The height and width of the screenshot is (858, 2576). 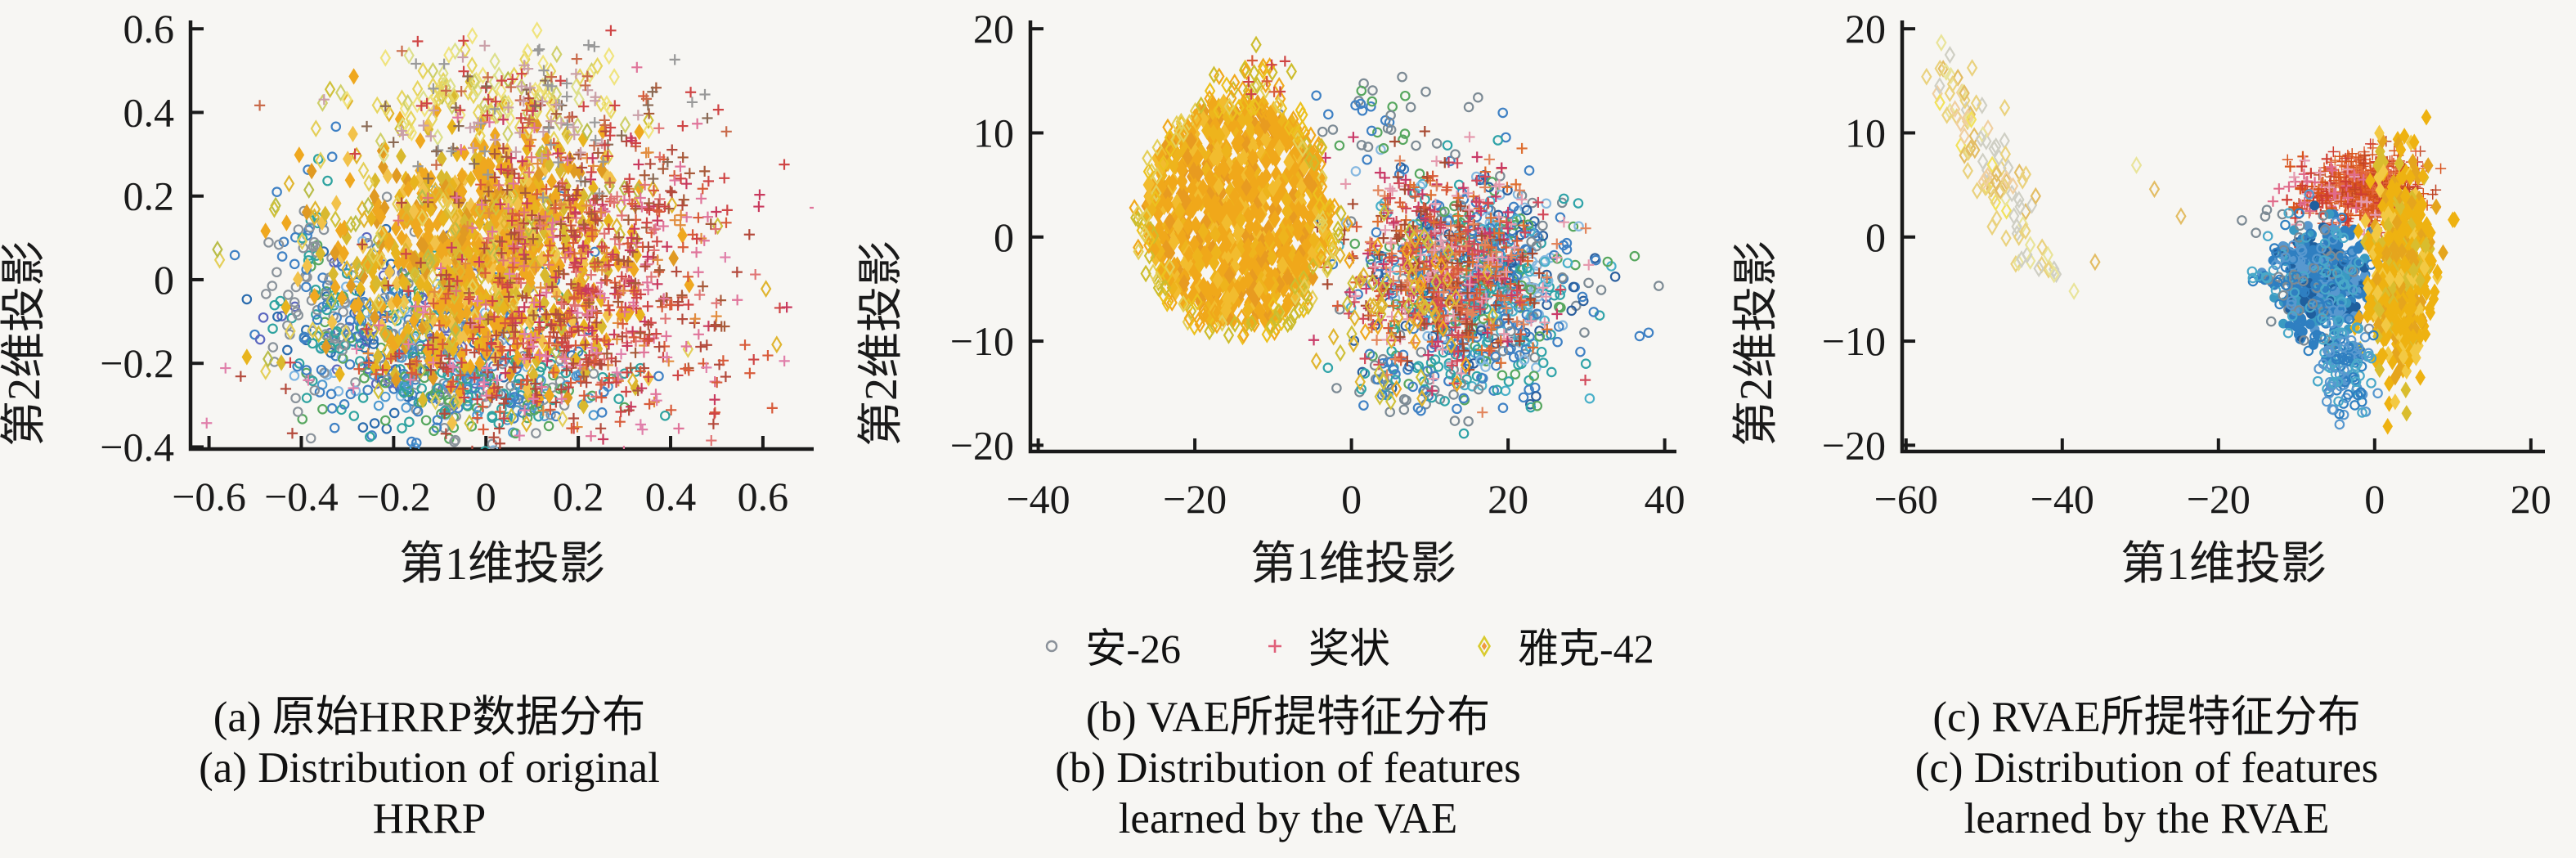 What do you see at coordinates (764, 496) in the screenshot?
I see `x-tick-label: 0.6` at bounding box center [764, 496].